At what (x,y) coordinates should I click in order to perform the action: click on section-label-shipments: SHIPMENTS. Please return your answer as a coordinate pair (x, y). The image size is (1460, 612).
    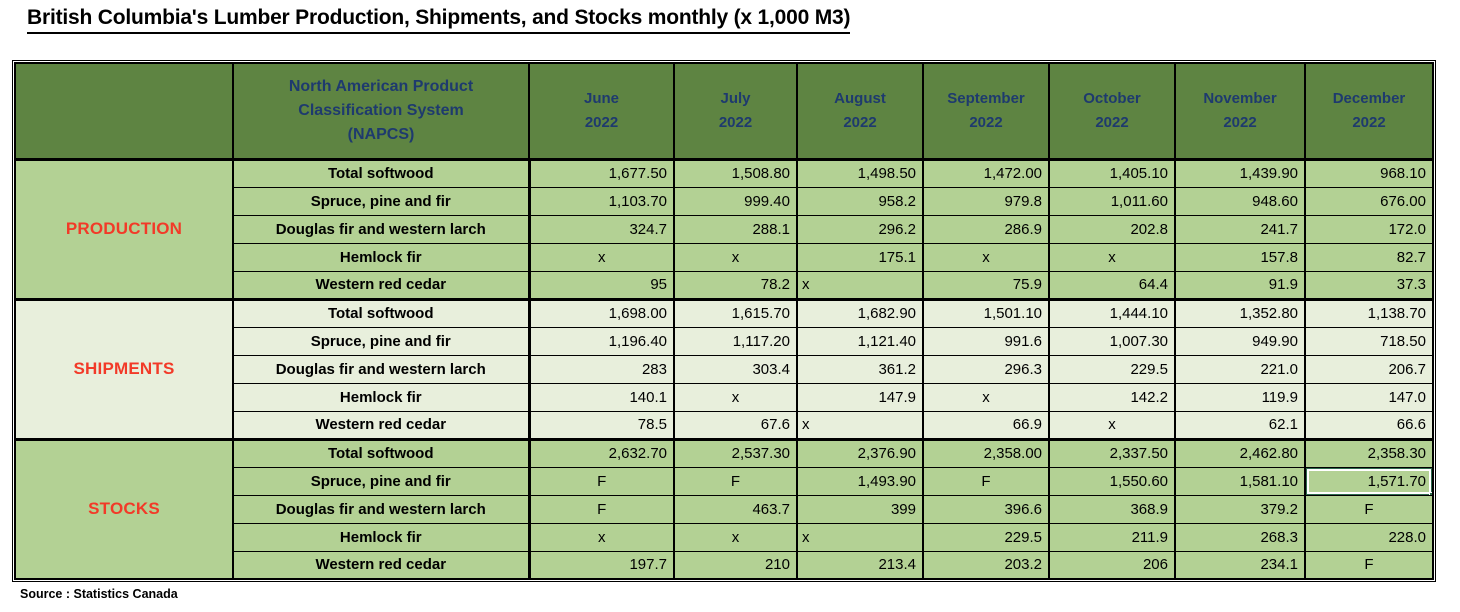
    Looking at the image, I should click on (124, 368).